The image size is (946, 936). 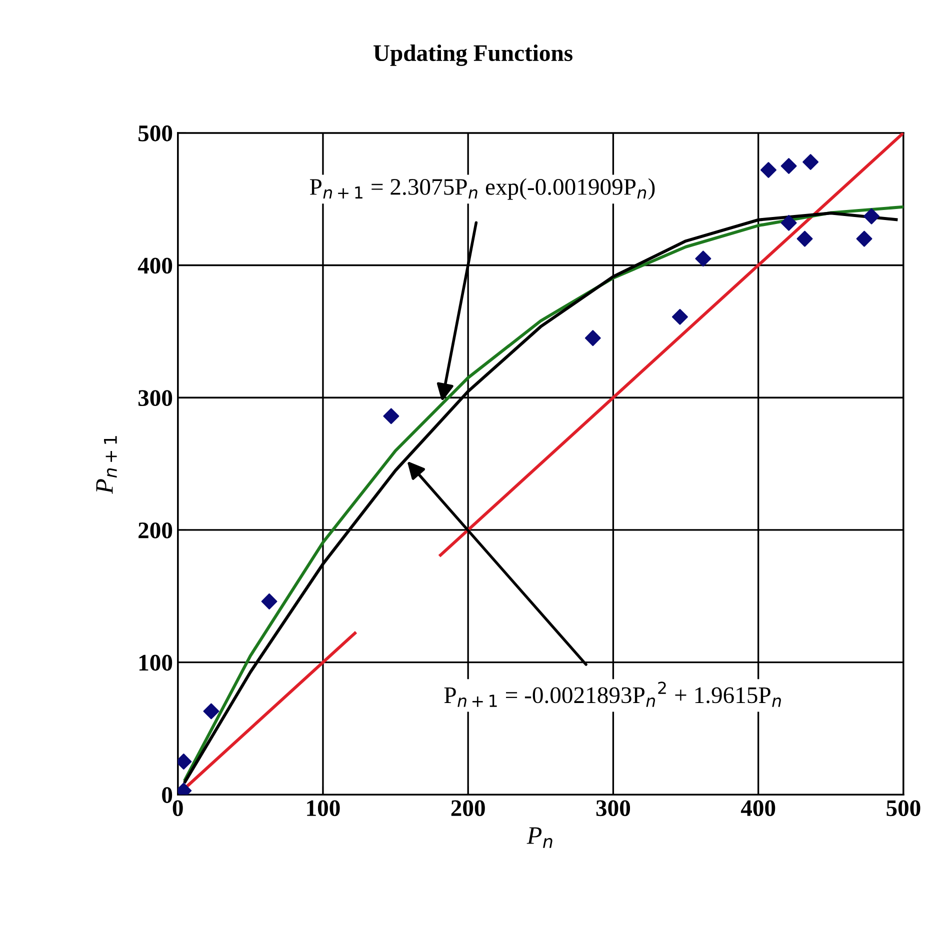 What do you see at coordinates (612, 694) in the screenshot?
I see `annotation: P$_{n+1}$ = -0.0021893P$_{n}$$^{2}$ + 1.9615P$_{n}$` at bounding box center [612, 694].